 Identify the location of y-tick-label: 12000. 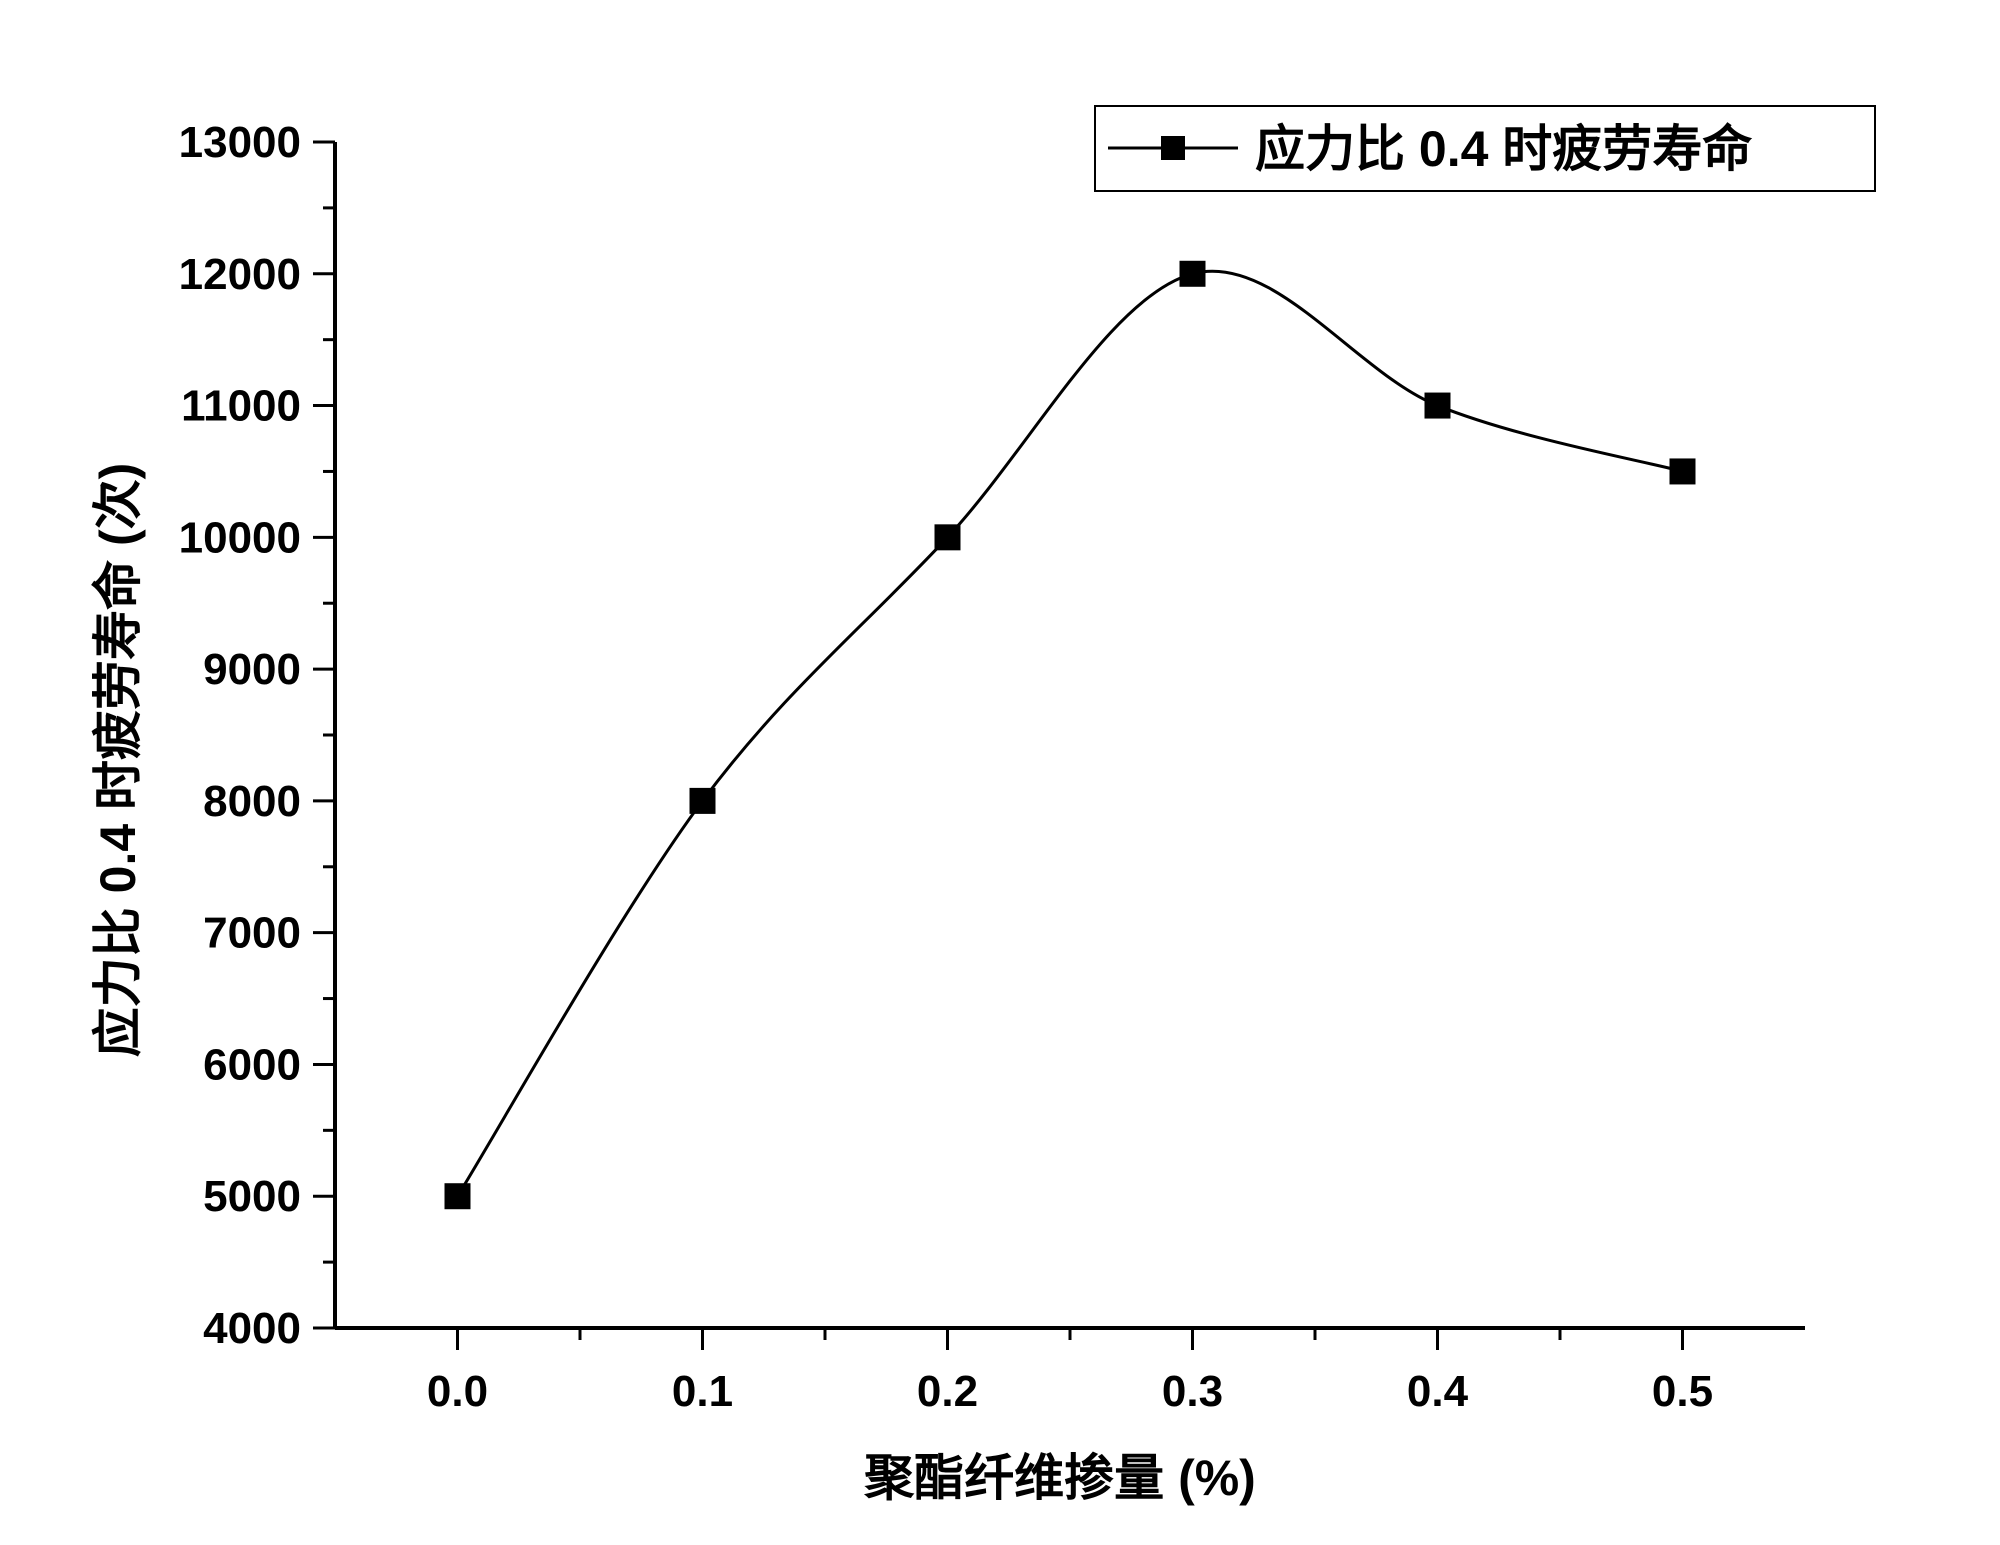
(240, 274).